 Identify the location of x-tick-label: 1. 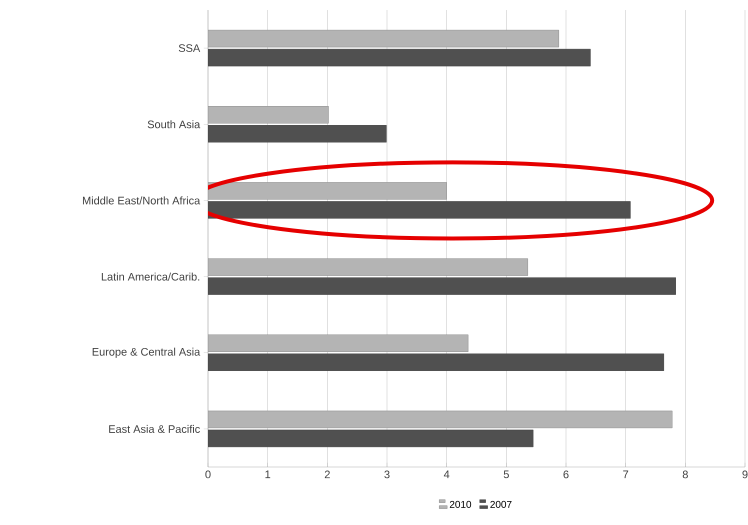
(267, 474).